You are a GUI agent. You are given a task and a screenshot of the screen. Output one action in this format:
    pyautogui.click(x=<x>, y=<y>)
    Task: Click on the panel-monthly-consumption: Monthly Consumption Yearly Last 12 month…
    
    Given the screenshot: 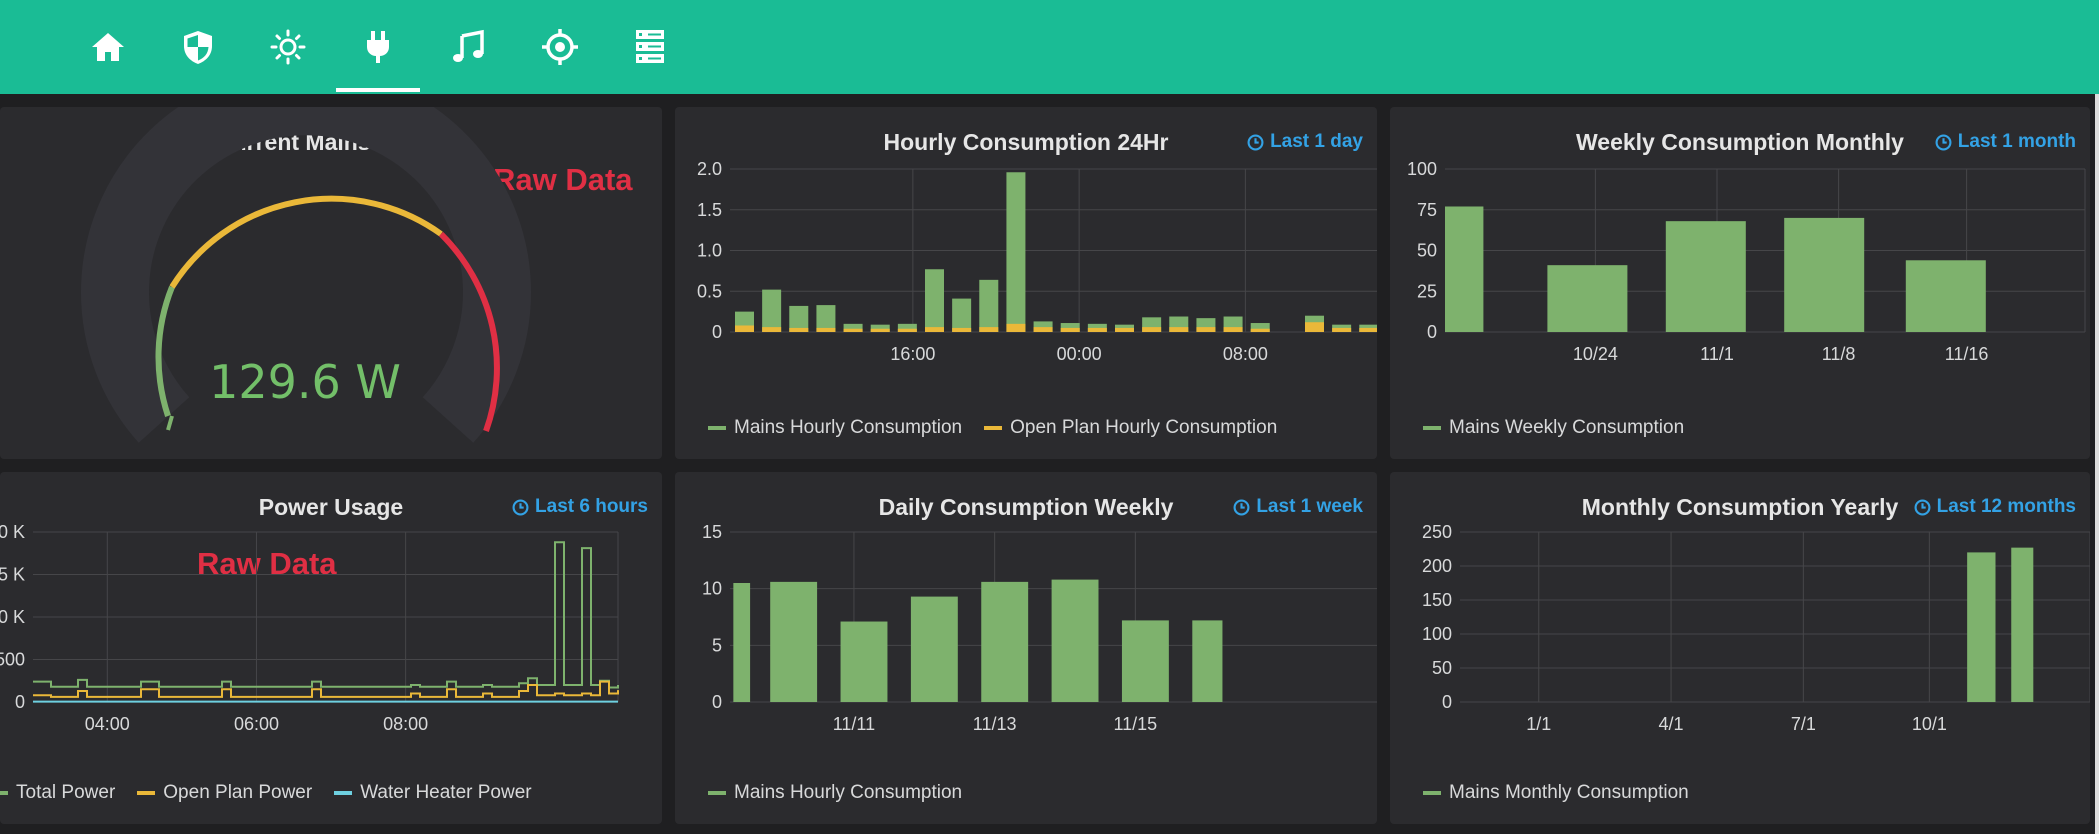 What is the action you would take?
    pyautogui.click(x=1740, y=648)
    